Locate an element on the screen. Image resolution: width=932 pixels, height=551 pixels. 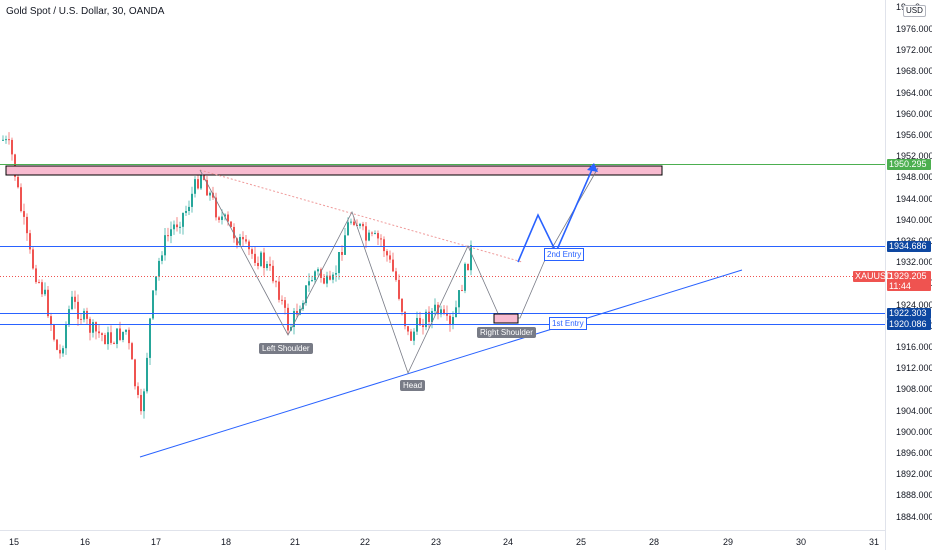
price-tick: 1900.000 is located at coordinates (914, 431).